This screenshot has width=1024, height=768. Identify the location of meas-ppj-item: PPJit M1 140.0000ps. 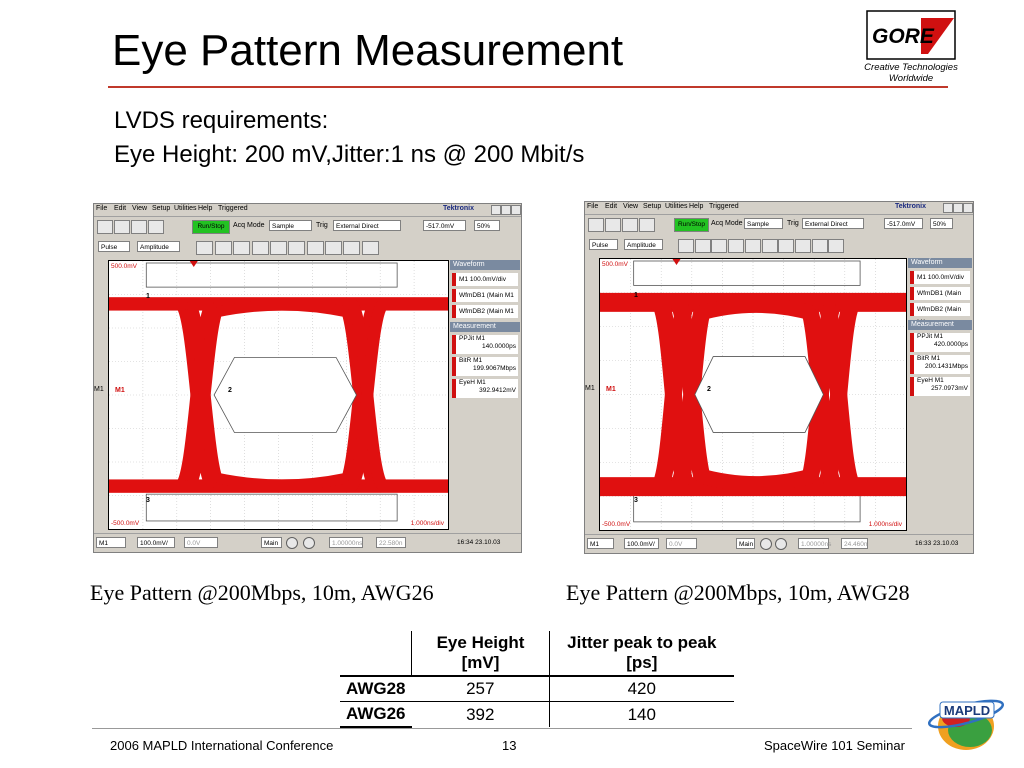
(485, 344).